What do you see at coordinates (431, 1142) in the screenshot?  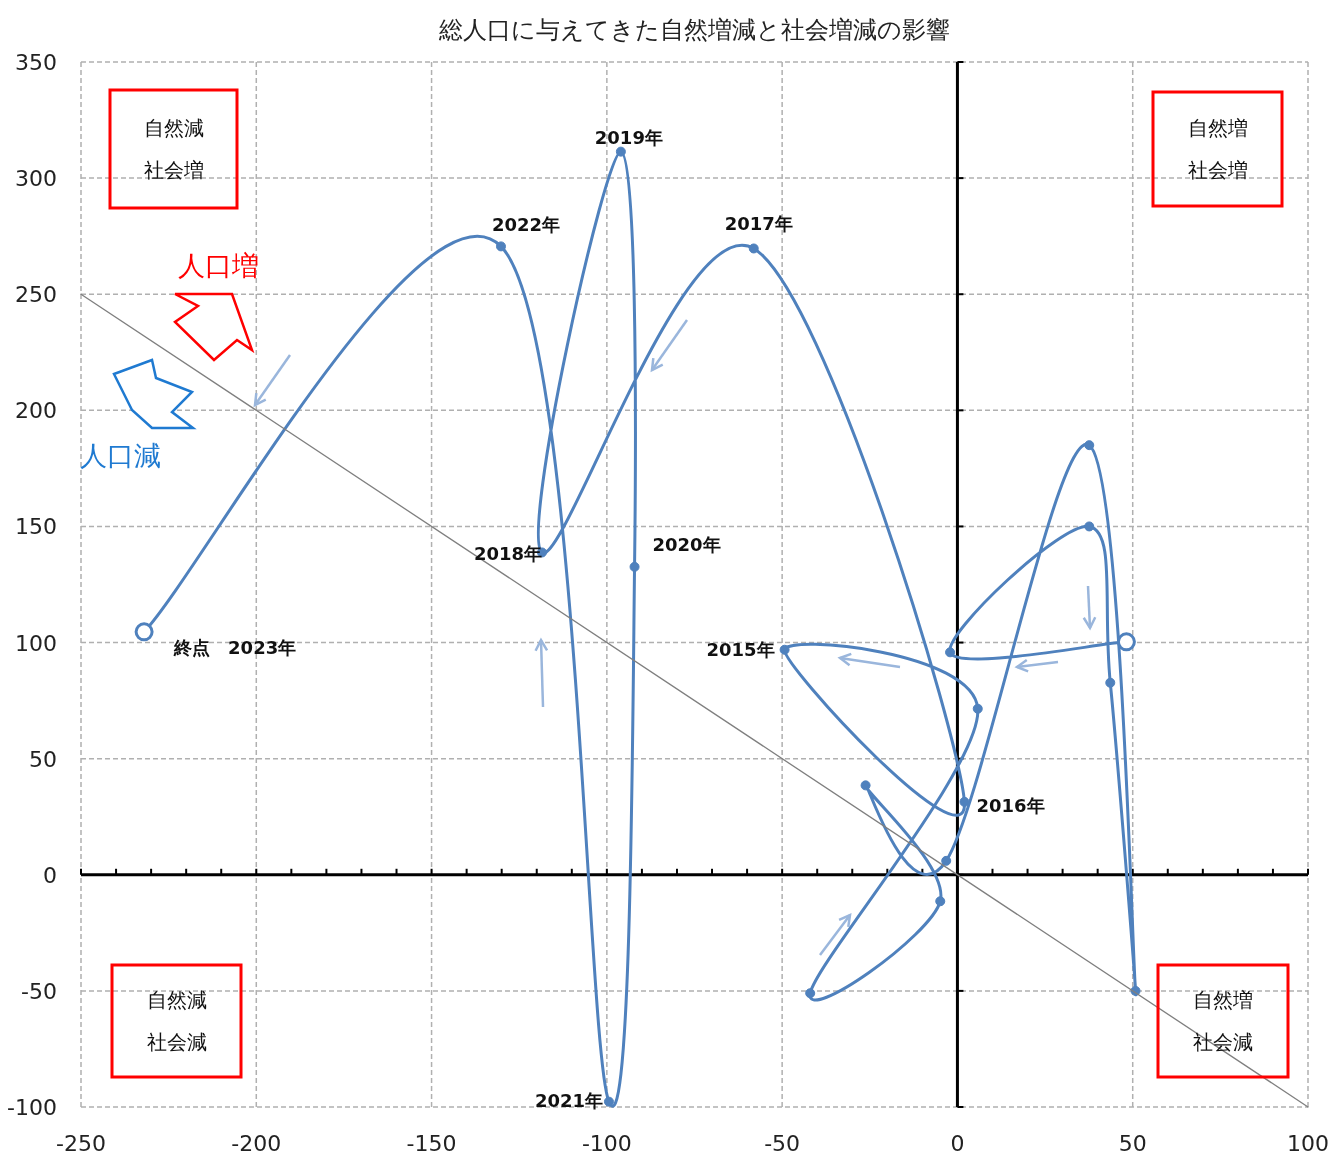 I see `x-tick-label: -150` at bounding box center [431, 1142].